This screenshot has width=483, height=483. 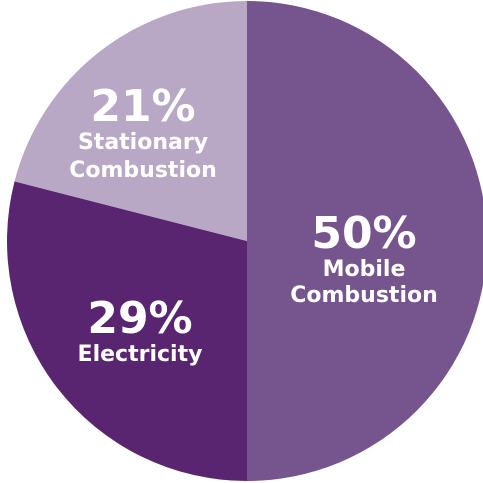 What do you see at coordinates (363, 233) in the screenshot?
I see `slice-percent-label: 50%` at bounding box center [363, 233].